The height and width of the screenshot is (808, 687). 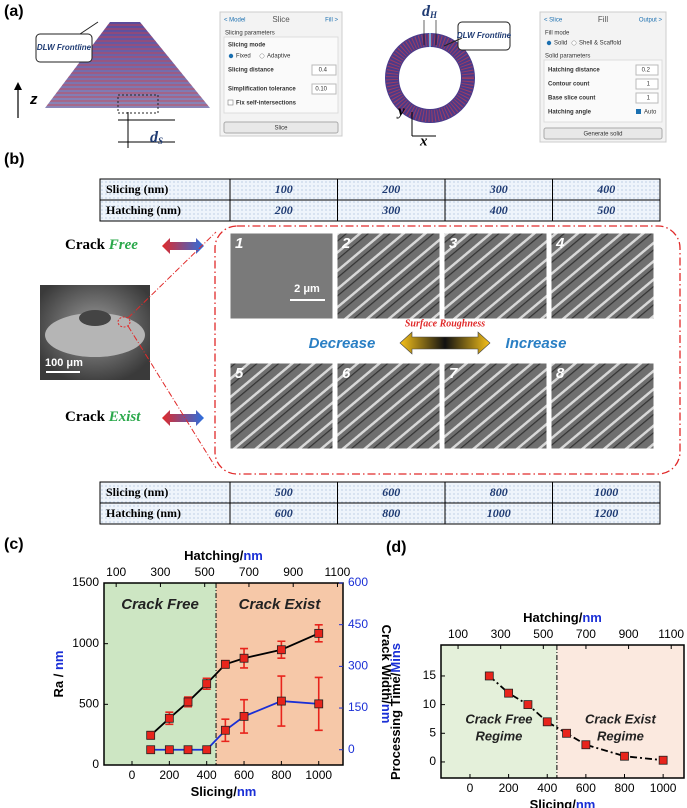 What do you see at coordinates (600, 44) in the screenshot?
I see `radio-label: Shell & Scaffold` at bounding box center [600, 44].